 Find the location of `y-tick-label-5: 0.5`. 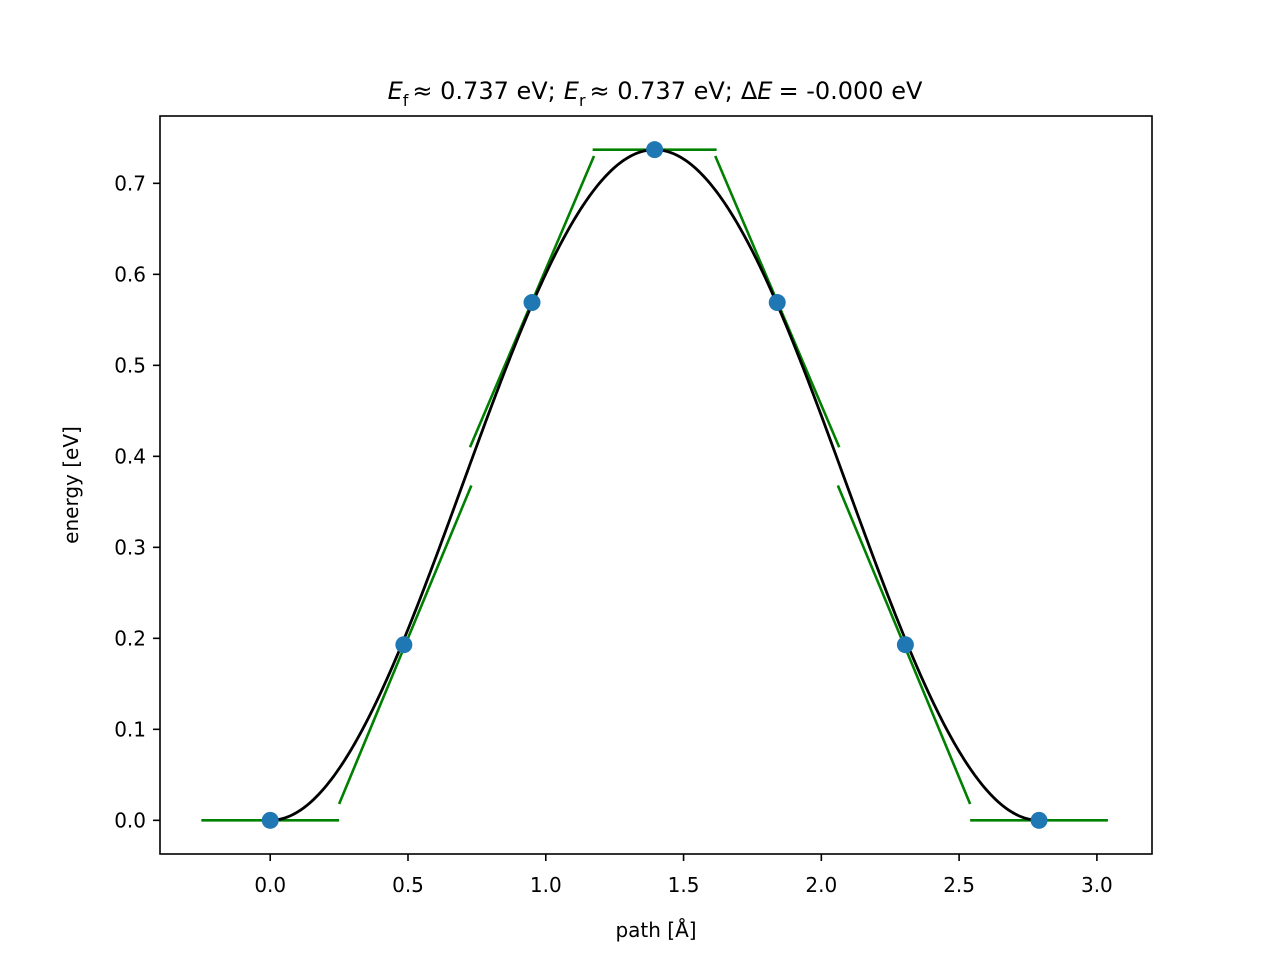

y-tick-label-5: 0.5 is located at coordinates (130, 365).